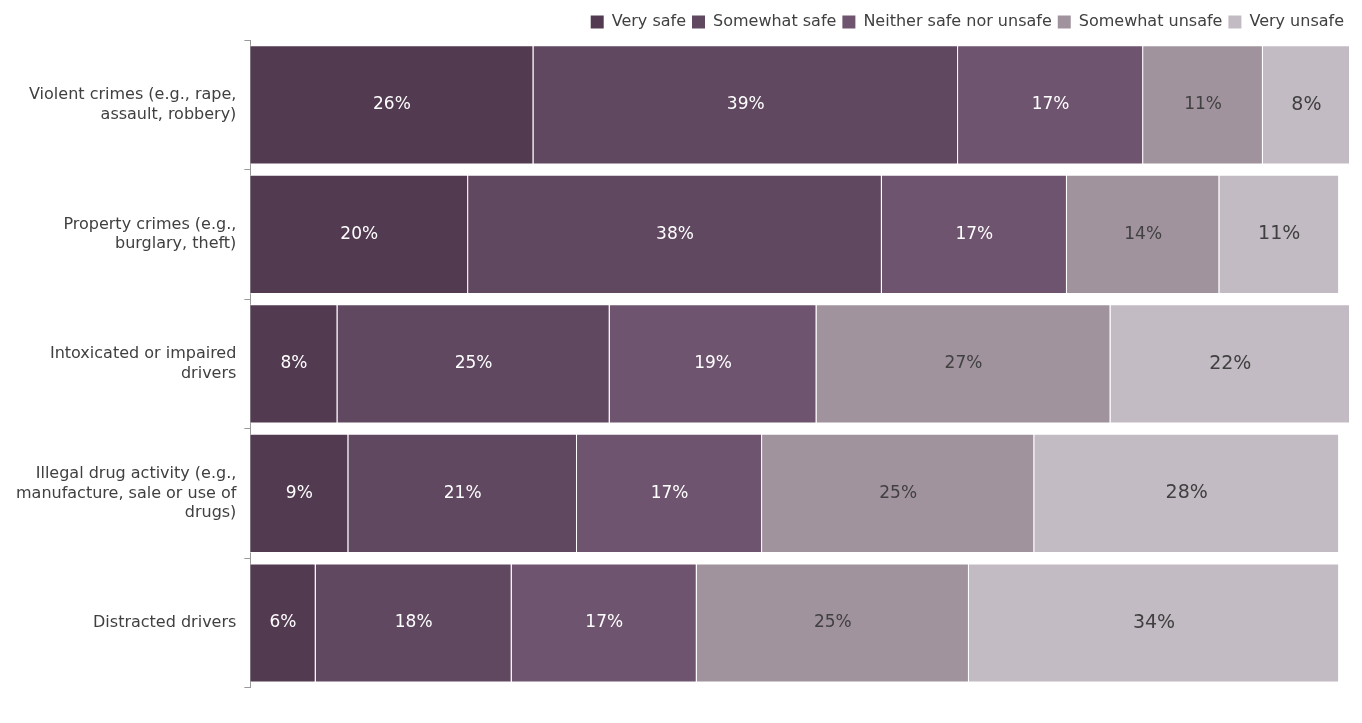 This screenshot has width=1362, height=723. What do you see at coordinates (745, 103) in the screenshot?
I see `data-label: 39%` at bounding box center [745, 103].